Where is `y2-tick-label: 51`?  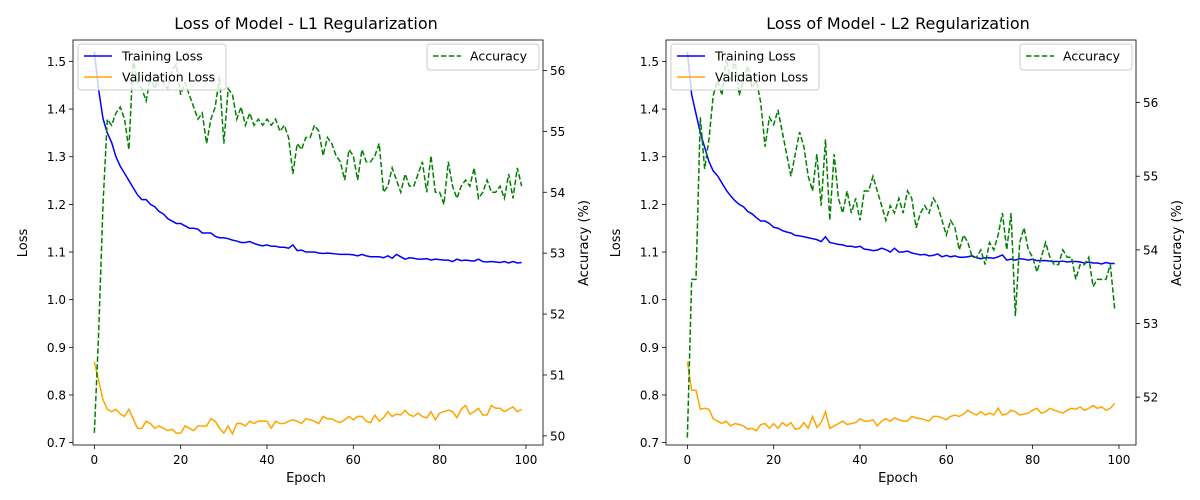 y2-tick-label: 51 is located at coordinates (557, 375).